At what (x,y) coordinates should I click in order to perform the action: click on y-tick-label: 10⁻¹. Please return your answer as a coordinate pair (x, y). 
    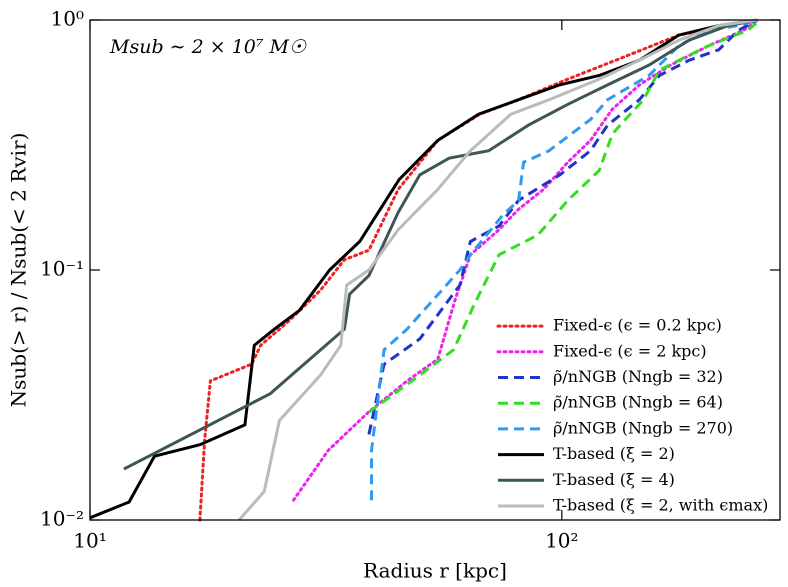
    Looking at the image, I should click on (62, 269).